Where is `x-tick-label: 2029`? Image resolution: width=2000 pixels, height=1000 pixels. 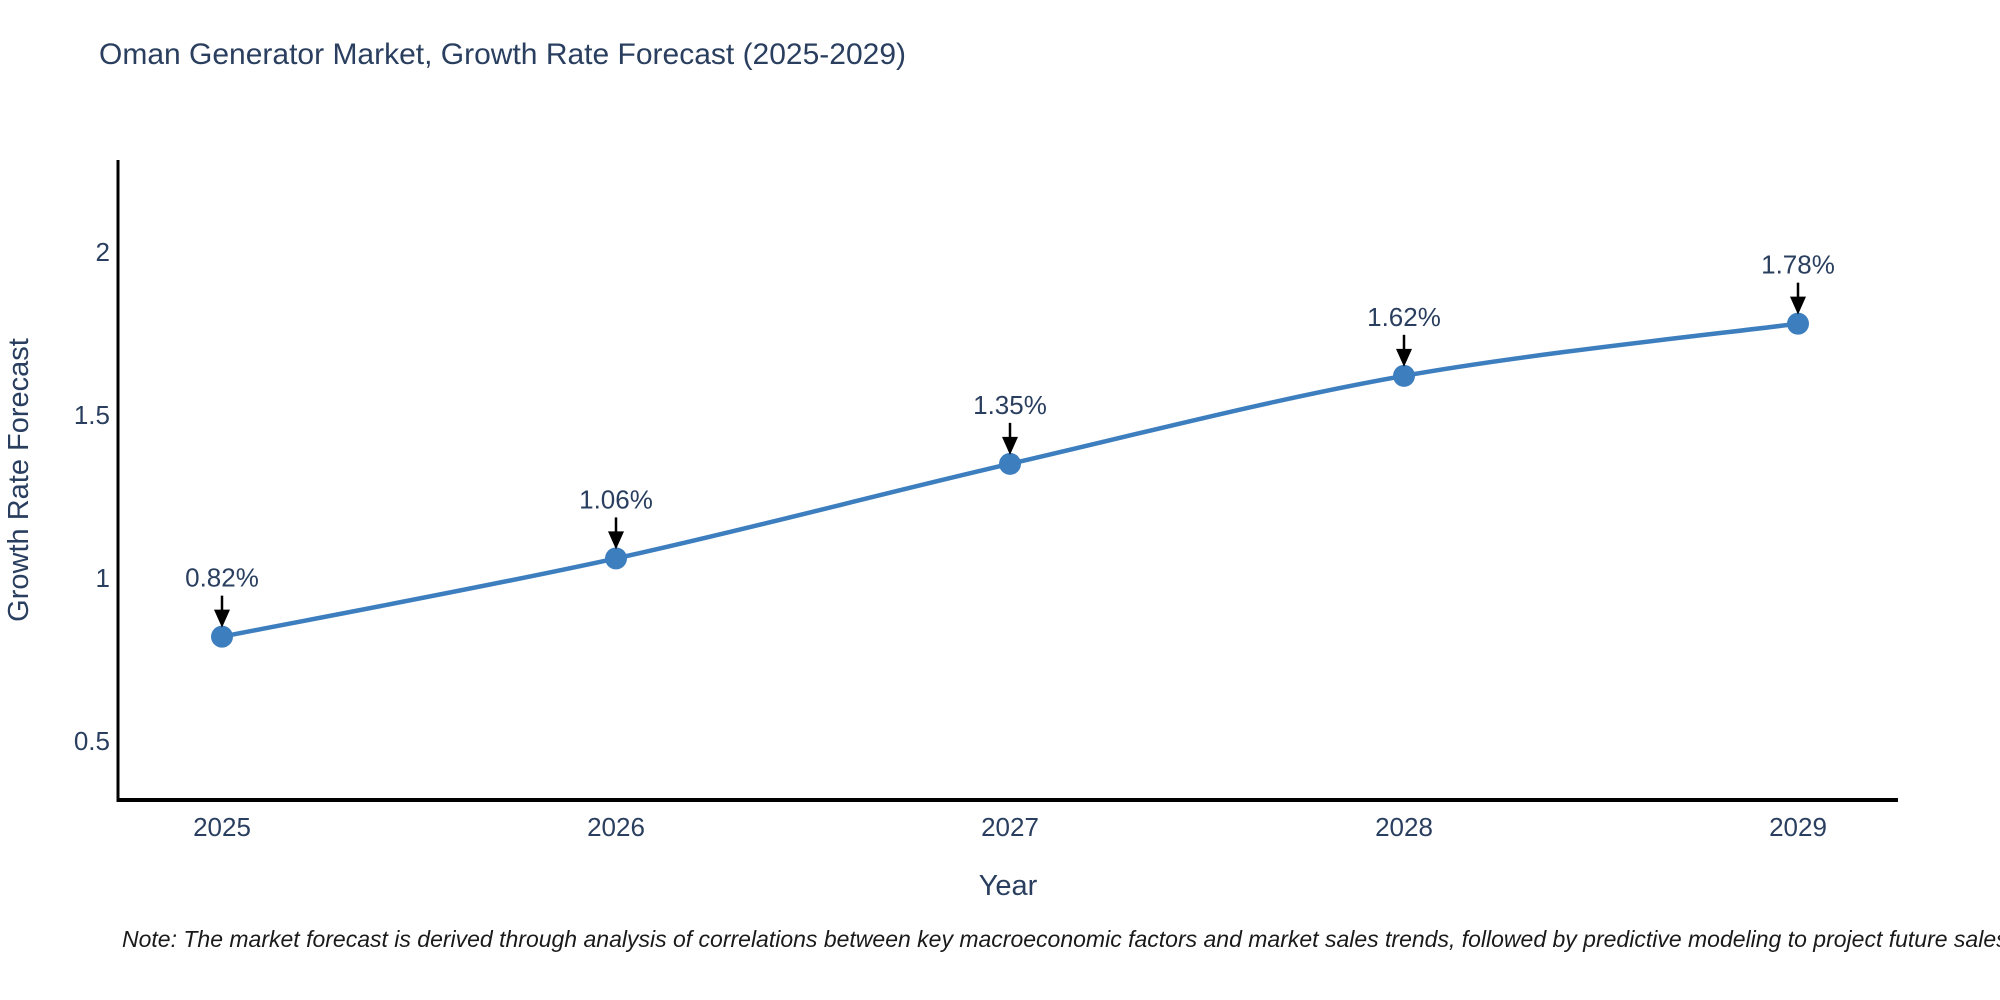 x-tick-label: 2029 is located at coordinates (1798, 827).